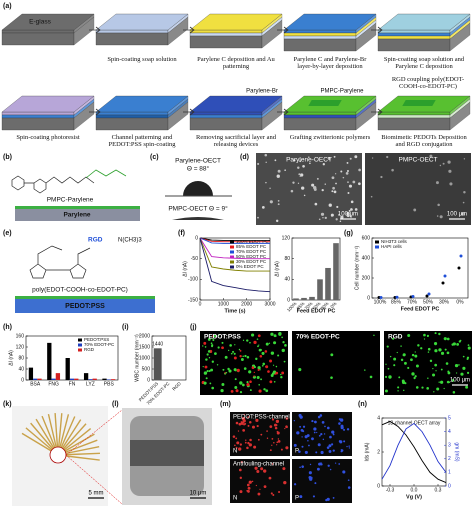 The image size is (474, 514). What do you see at coordinates (246, 304) in the screenshot?
I see `x-tick-label: 2000` at bounding box center [246, 304].